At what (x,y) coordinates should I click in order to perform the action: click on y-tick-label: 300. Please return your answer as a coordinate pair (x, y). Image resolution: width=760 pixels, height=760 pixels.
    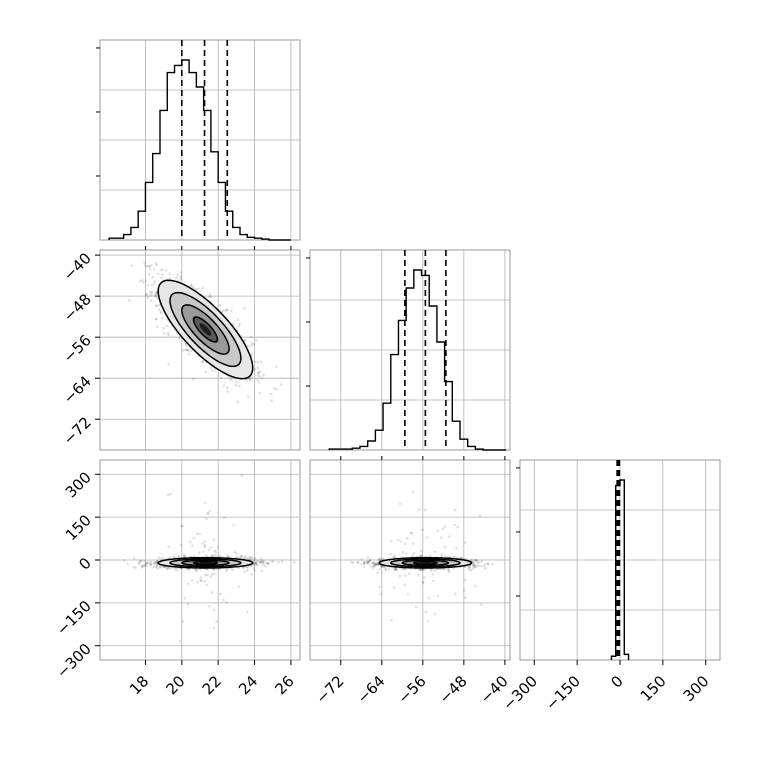
    Looking at the image, I should click on (78, 484).